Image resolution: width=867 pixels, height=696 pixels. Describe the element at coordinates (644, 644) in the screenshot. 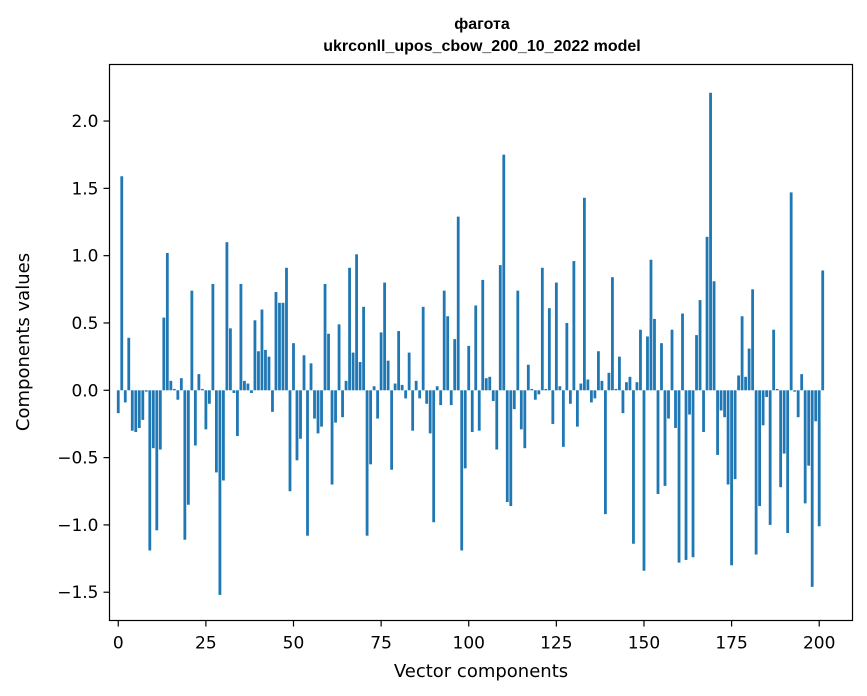

I see `x-tick-label: 150` at that location.